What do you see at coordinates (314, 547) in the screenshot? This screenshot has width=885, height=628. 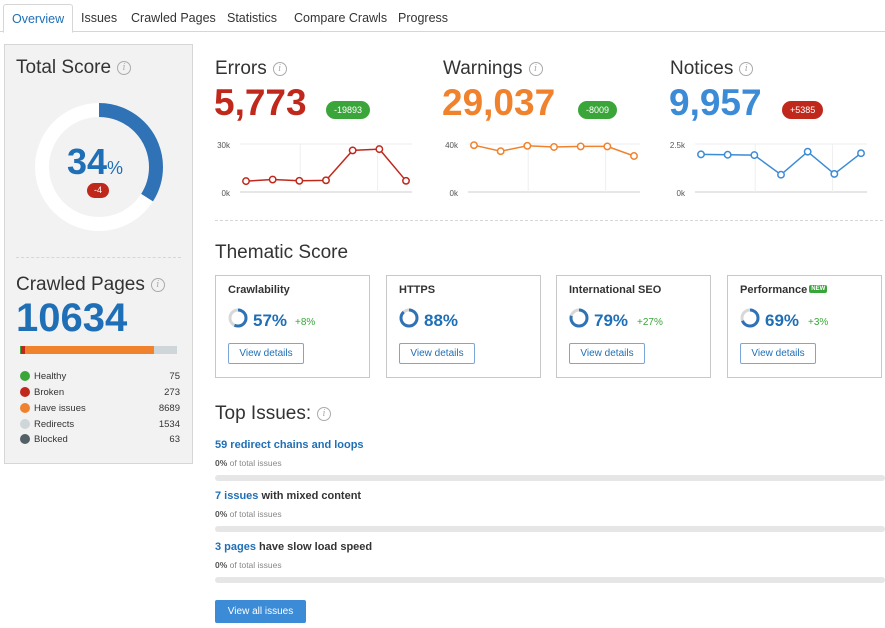 I see `issue-text: have slow load speed` at bounding box center [314, 547].